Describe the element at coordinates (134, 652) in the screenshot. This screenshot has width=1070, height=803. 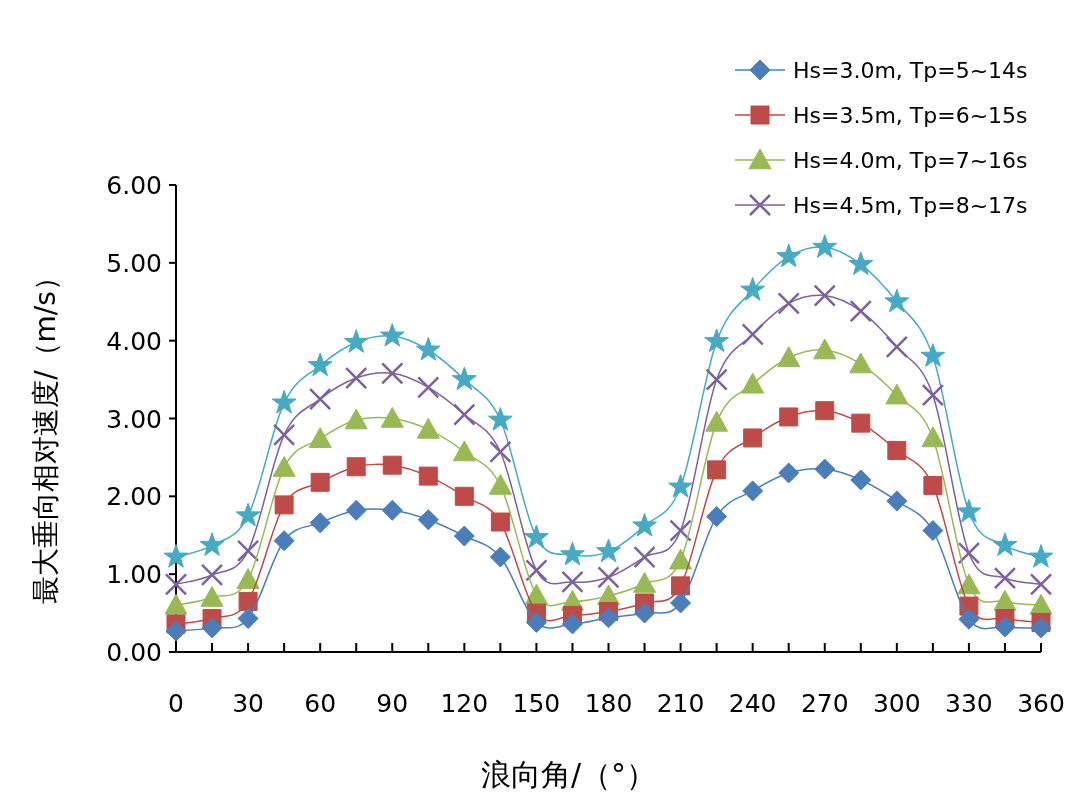
I see `y-tick-label: 0.00` at that location.